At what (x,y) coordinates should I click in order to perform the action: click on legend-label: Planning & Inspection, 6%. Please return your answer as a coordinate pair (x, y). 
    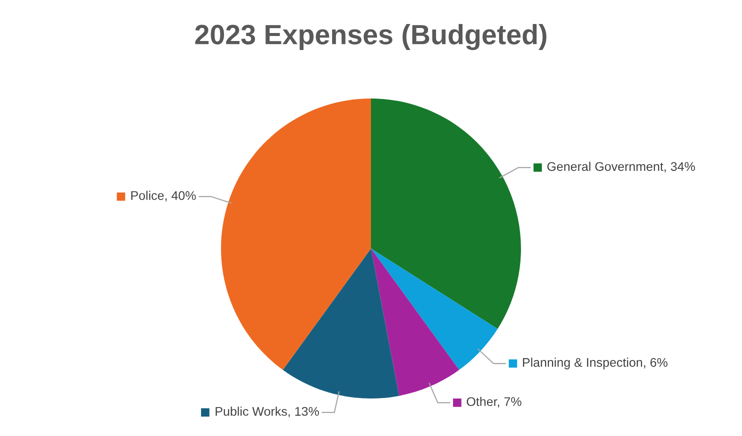
    Looking at the image, I should click on (595, 364).